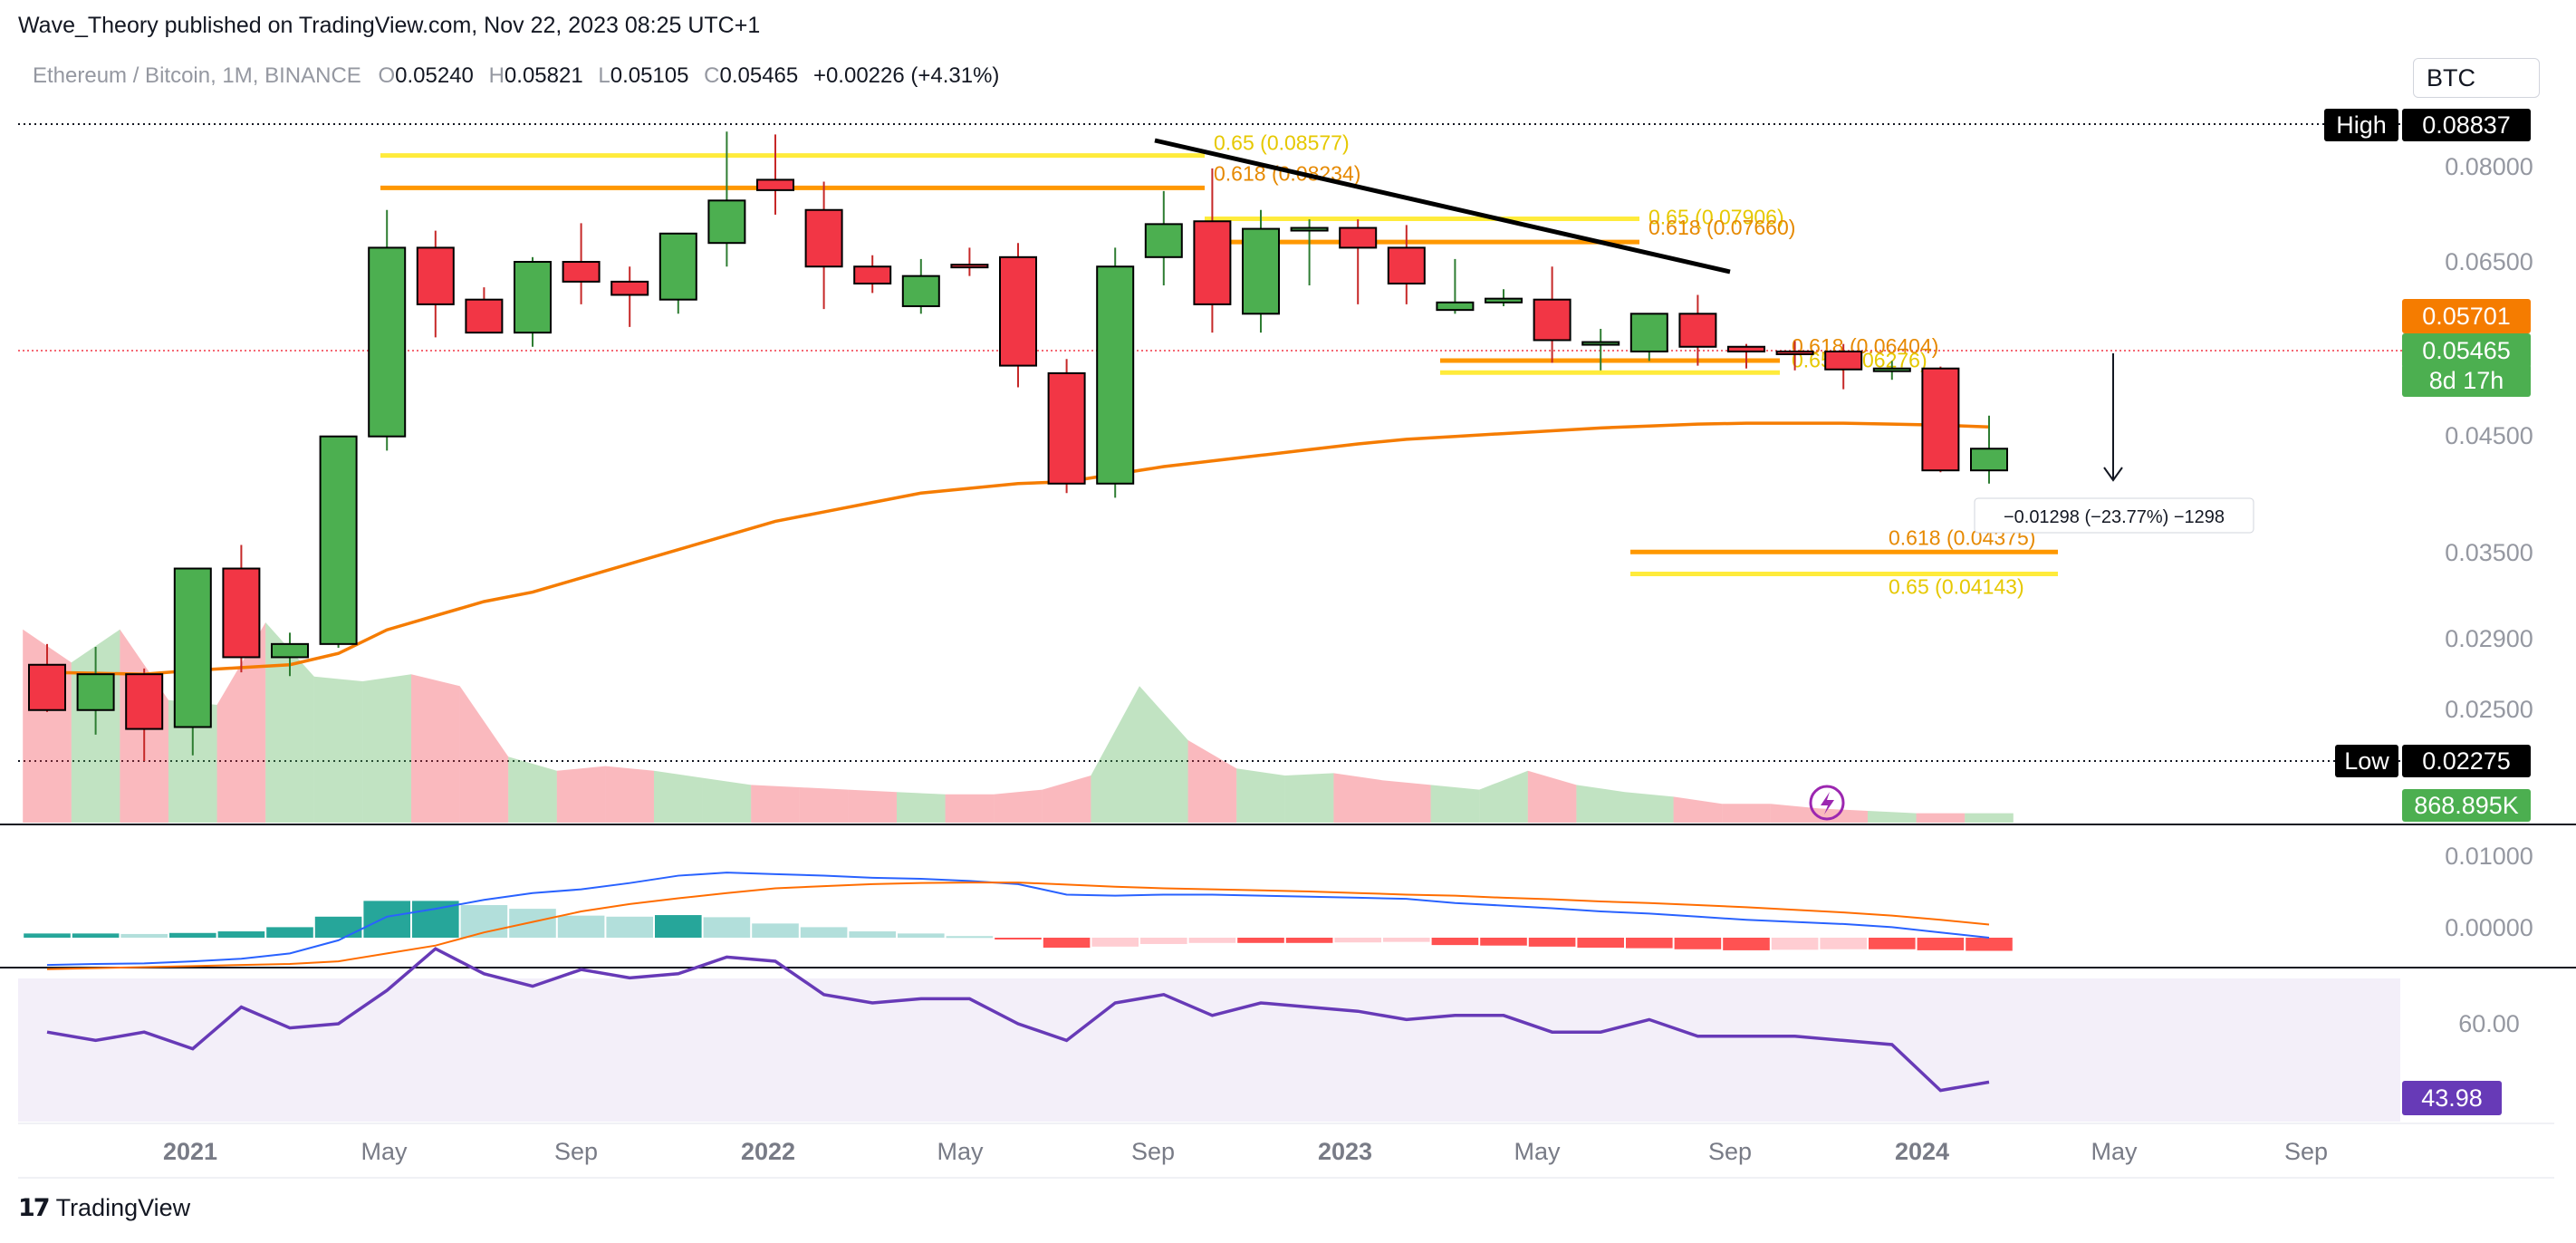  I want to click on y-axis-label: 0.06500, so click(2489, 261).